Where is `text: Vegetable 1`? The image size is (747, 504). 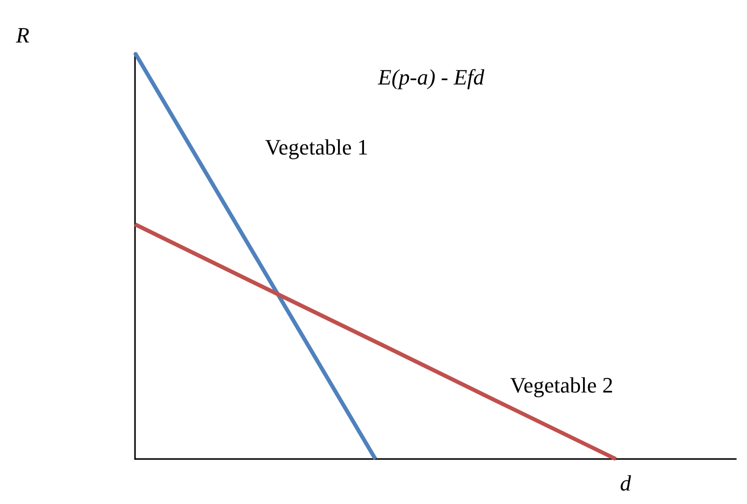
text: Vegetable 1 is located at coordinates (316, 147).